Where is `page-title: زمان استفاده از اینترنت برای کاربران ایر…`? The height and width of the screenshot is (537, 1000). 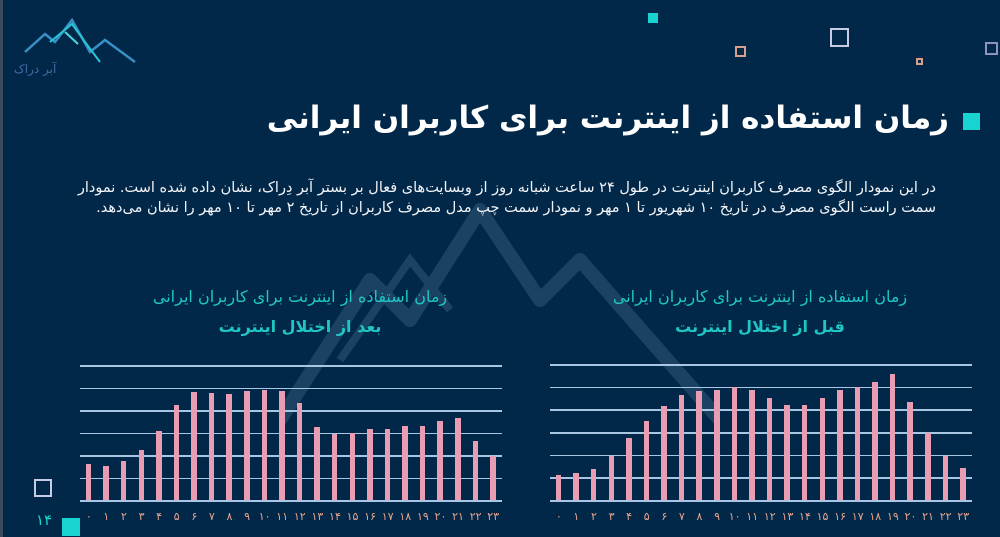
page-title: زمان استفاده از اینترنت برای کاربران ایر… is located at coordinates (607, 118).